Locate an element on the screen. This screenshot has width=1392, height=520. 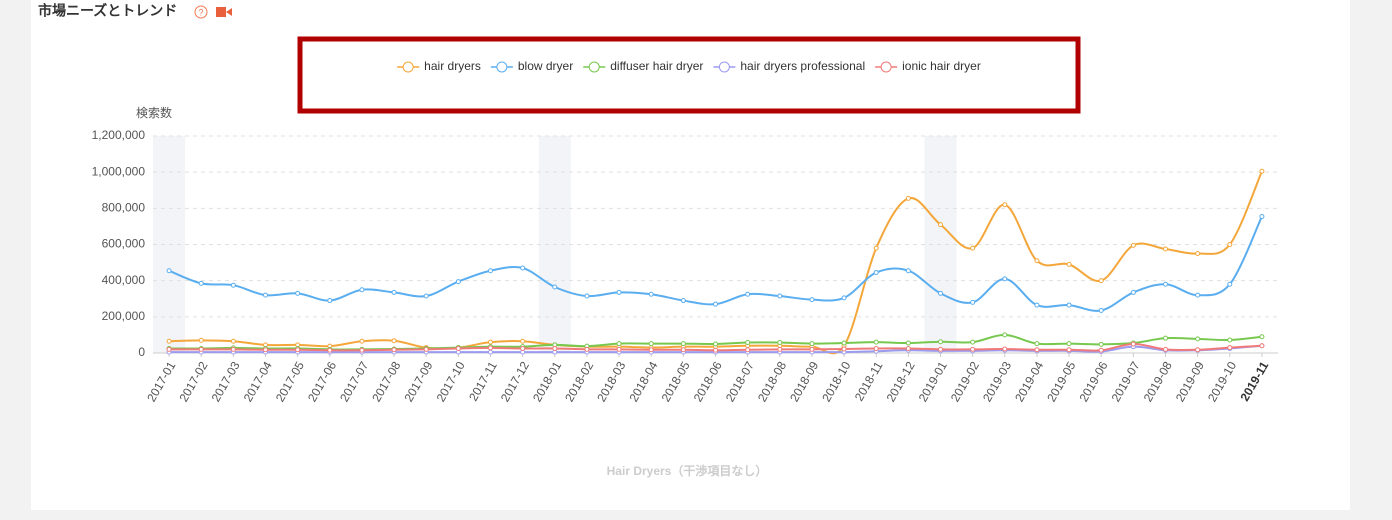
help-icon-mark: ? is located at coordinates (200, 12).